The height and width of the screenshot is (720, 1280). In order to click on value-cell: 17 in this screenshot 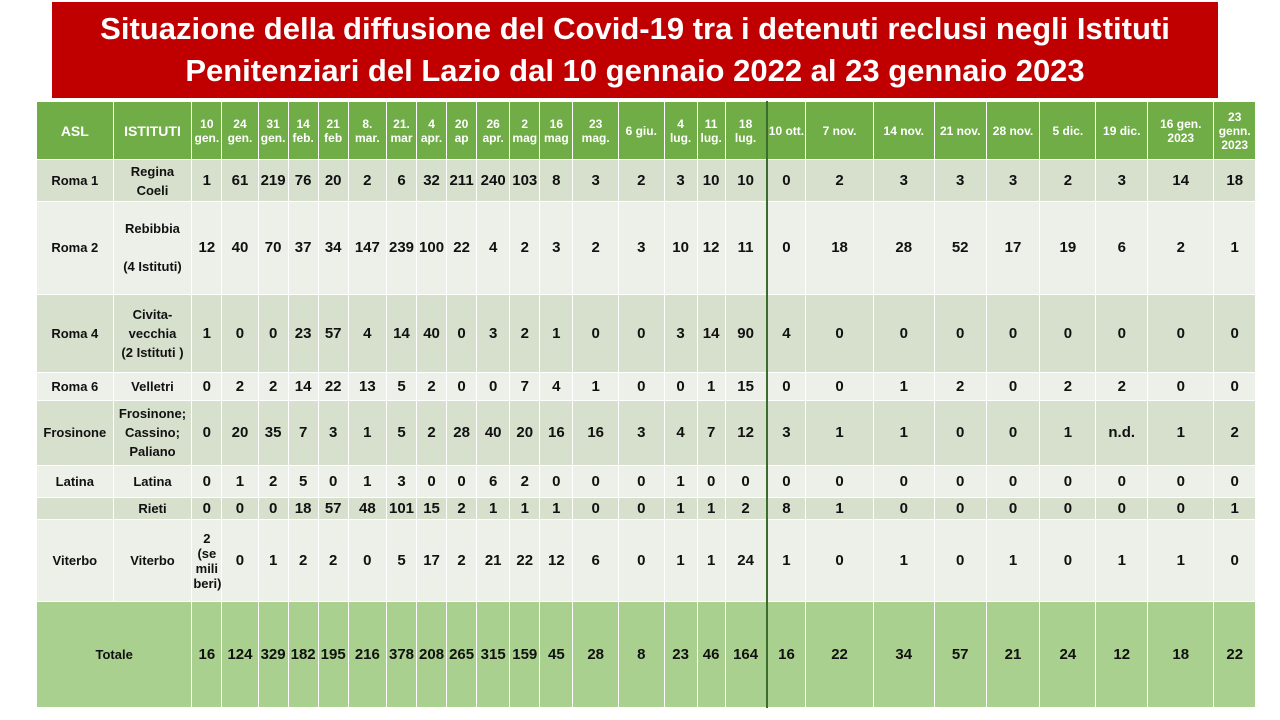, I will do `click(1013, 248)`.